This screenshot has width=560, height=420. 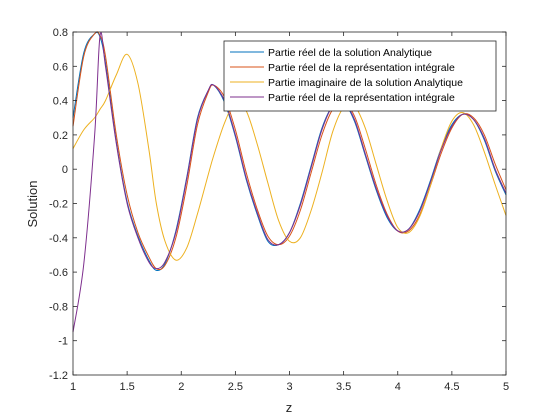 What do you see at coordinates (58, 376) in the screenshot?
I see `y-tick-label: -1.2` at bounding box center [58, 376].